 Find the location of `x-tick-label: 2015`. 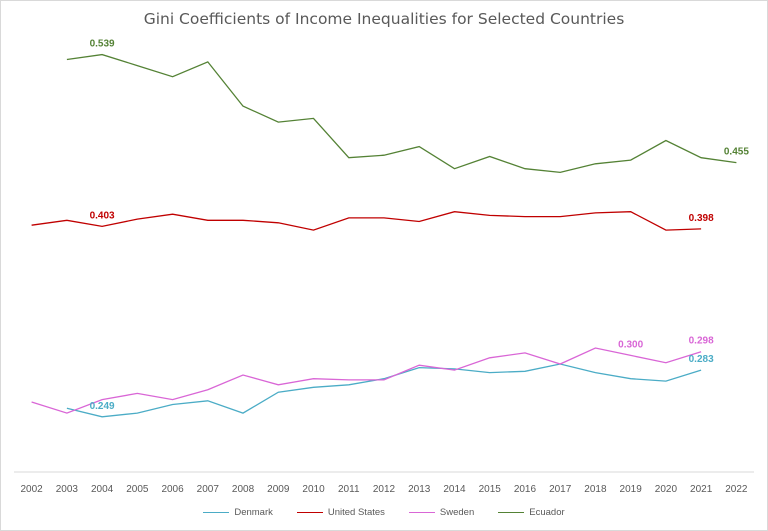

x-tick-label: 2015 is located at coordinates (490, 489).